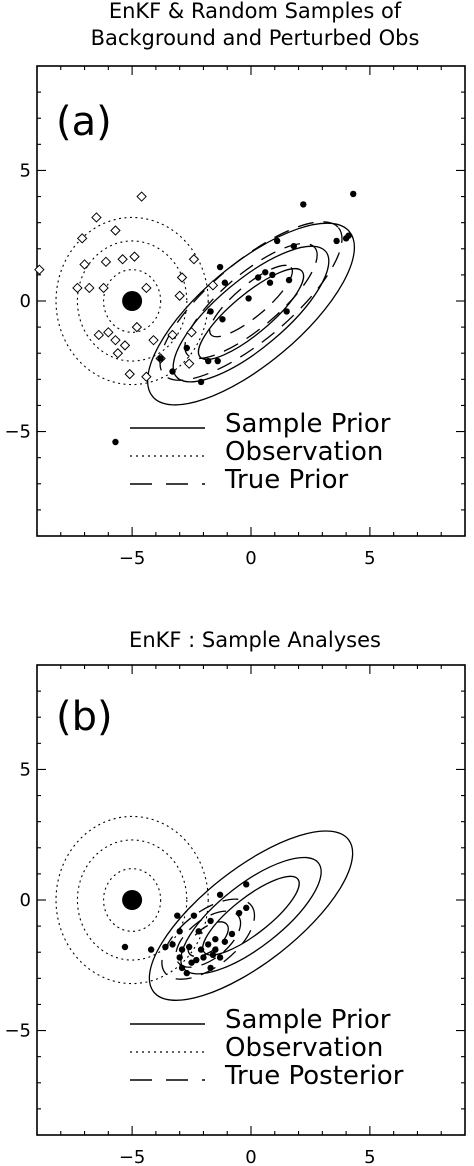 The width and height of the screenshot is (474, 1166). I want to click on panel-a-legend: Sample Prior Observation True Prior, so click(260, 452).